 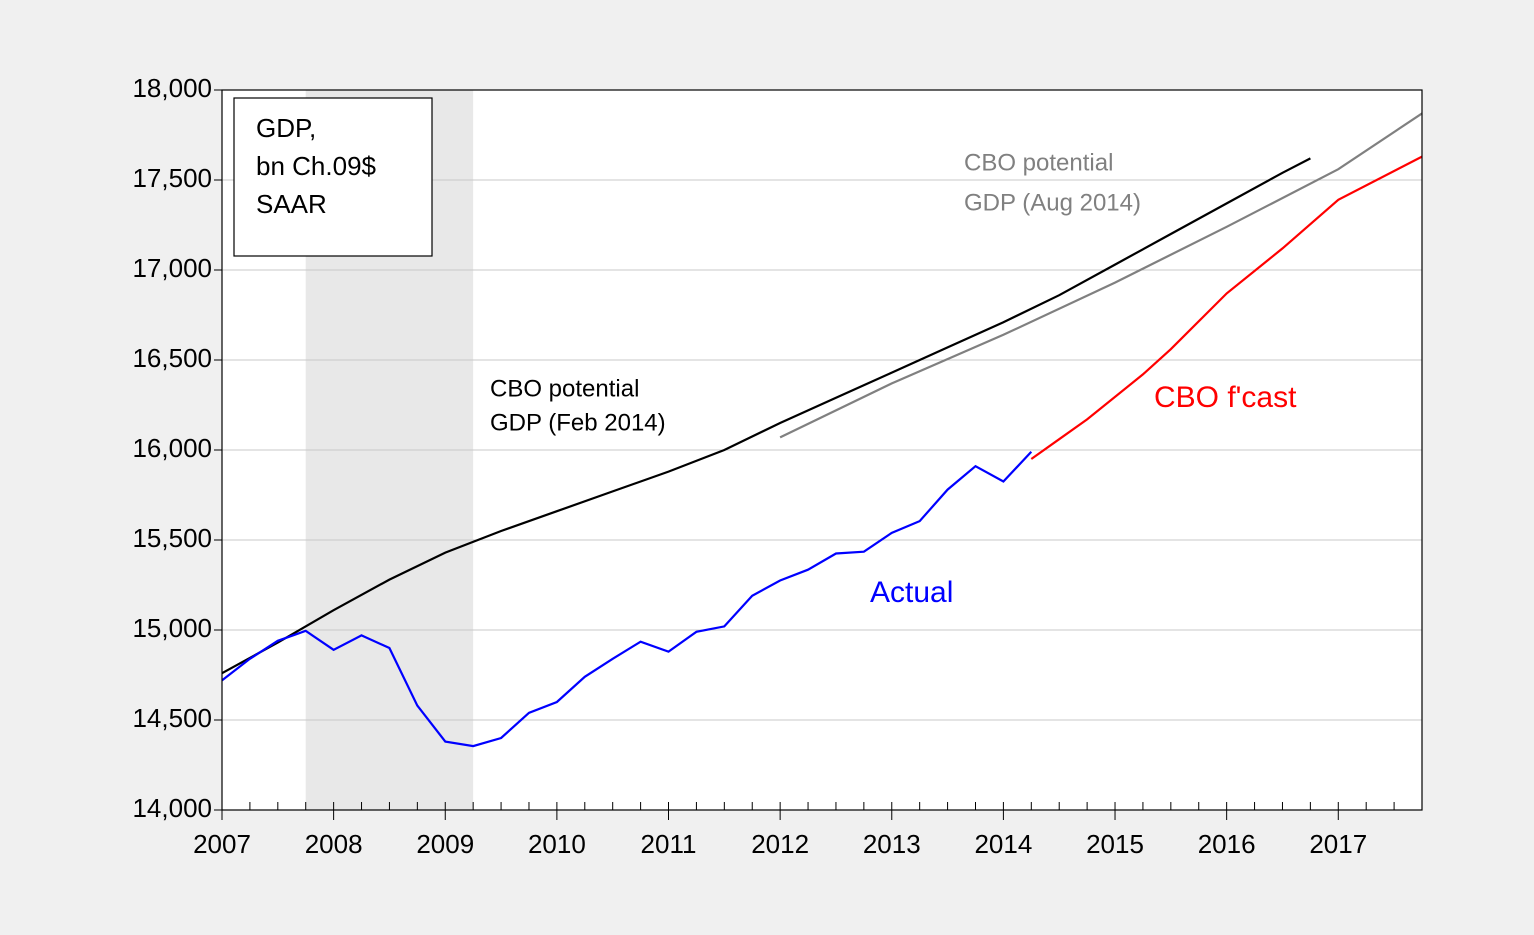 What do you see at coordinates (1115, 844) in the screenshot?
I see `x-tick-label: 2015` at bounding box center [1115, 844].